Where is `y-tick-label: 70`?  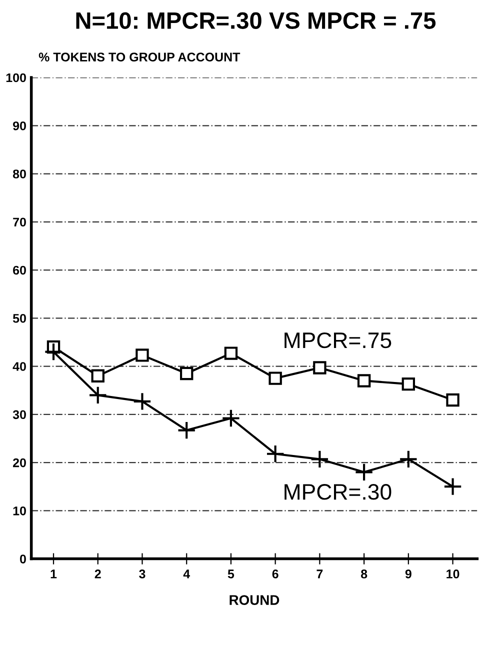 y-tick-label: 70 is located at coordinates (19, 222).